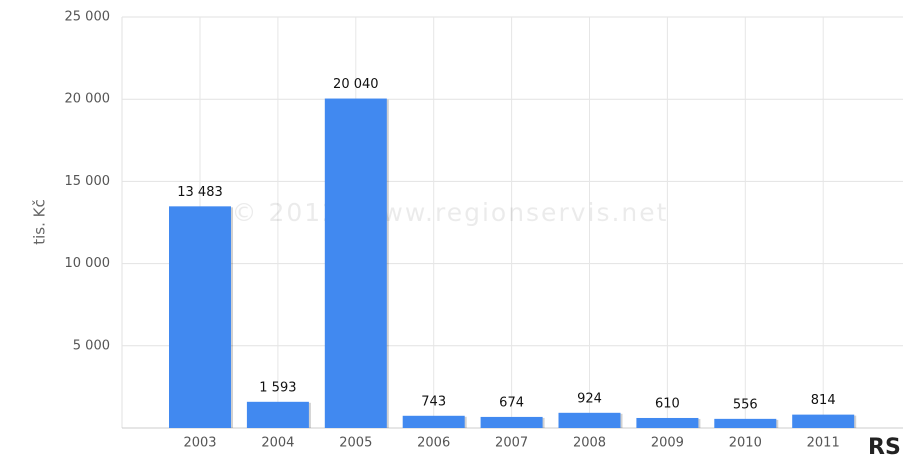  I want to click on x-tick-label: 2008, so click(589, 443).